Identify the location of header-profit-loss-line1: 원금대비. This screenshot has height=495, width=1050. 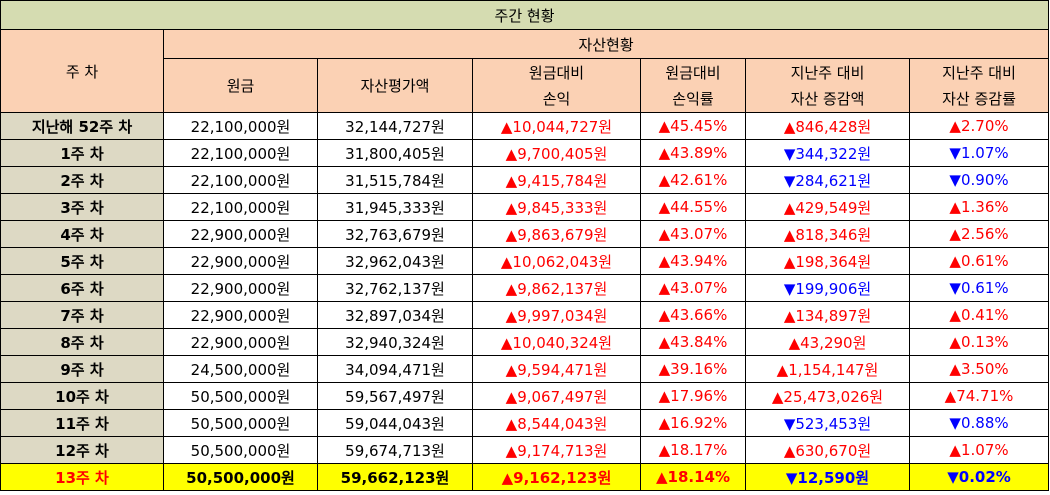
(556, 72).